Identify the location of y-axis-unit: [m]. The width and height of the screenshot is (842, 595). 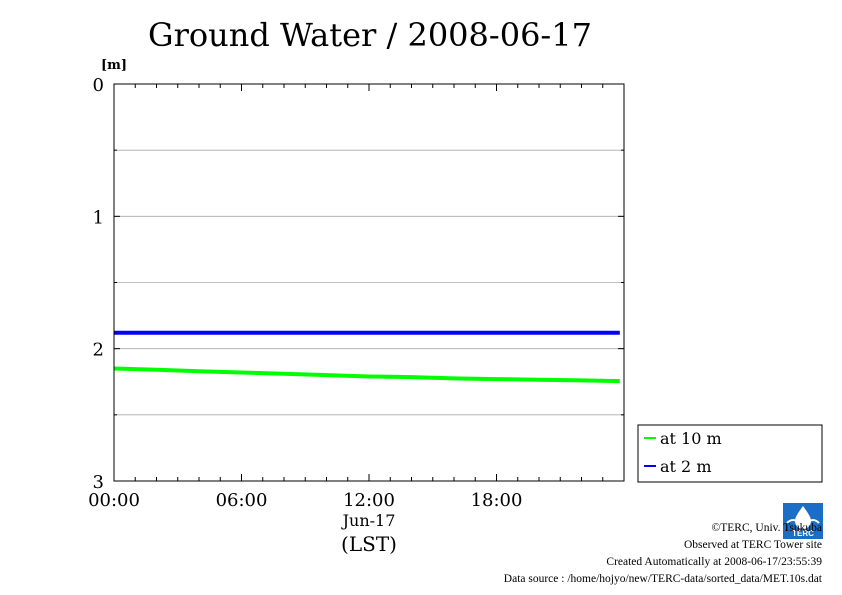
(114, 65).